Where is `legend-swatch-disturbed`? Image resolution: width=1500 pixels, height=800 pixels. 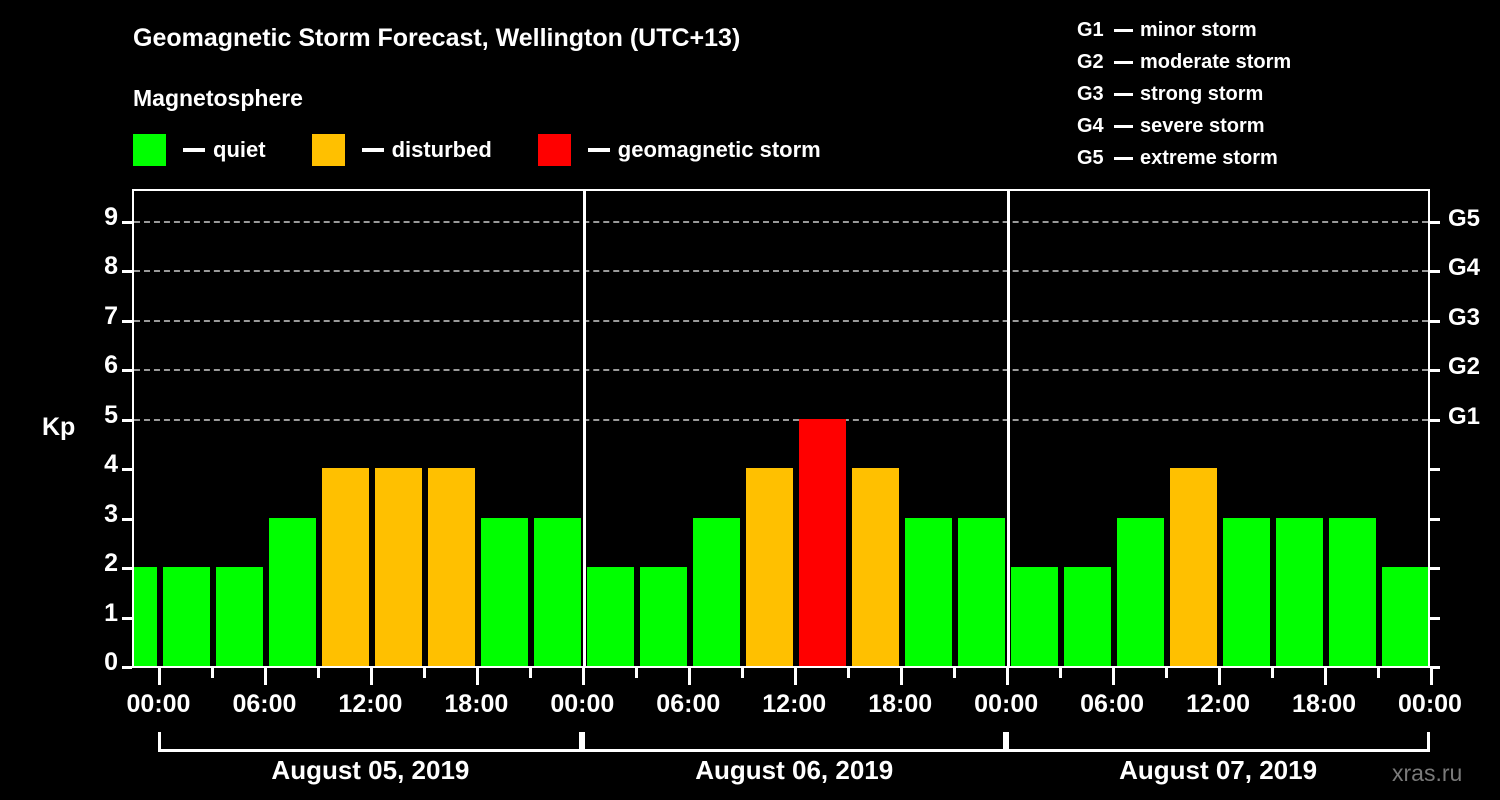
legend-swatch-disturbed is located at coordinates (328, 150).